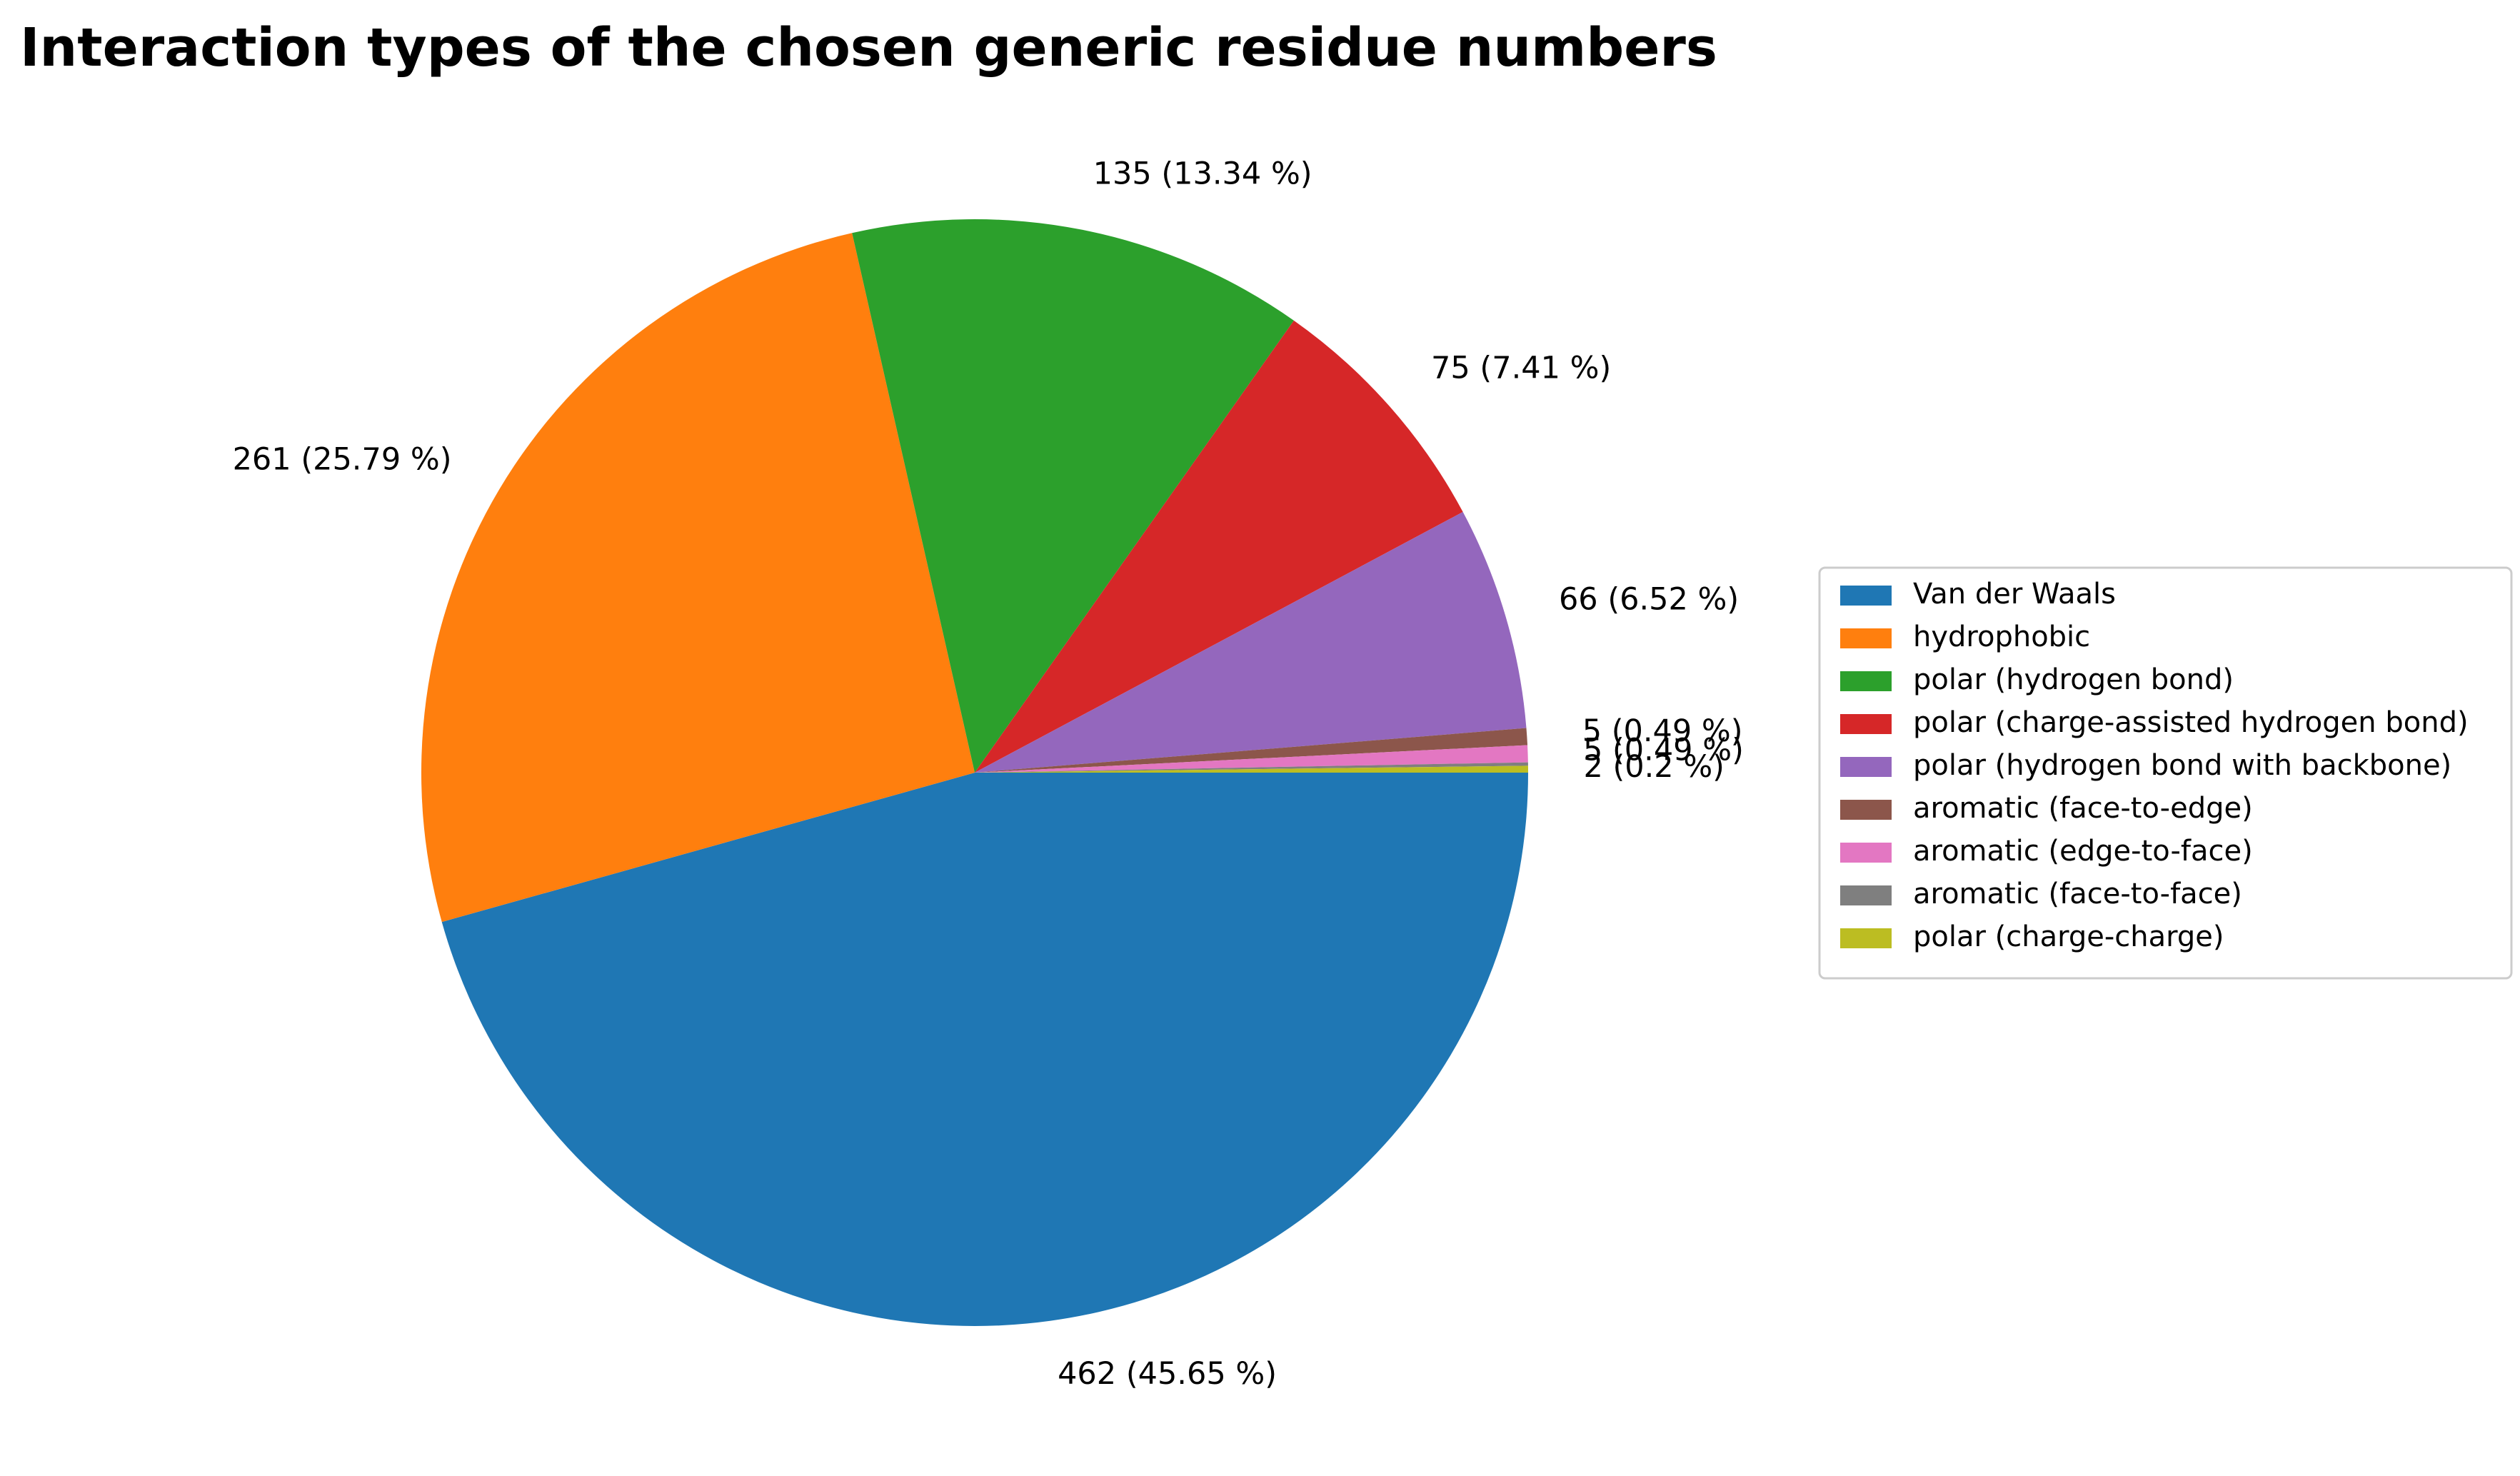 The width and height of the screenshot is (2520, 1476). Describe the element at coordinates (2182, 765) in the screenshot. I see `legend-label: polar (hydrogen bond with backbone)` at that location.